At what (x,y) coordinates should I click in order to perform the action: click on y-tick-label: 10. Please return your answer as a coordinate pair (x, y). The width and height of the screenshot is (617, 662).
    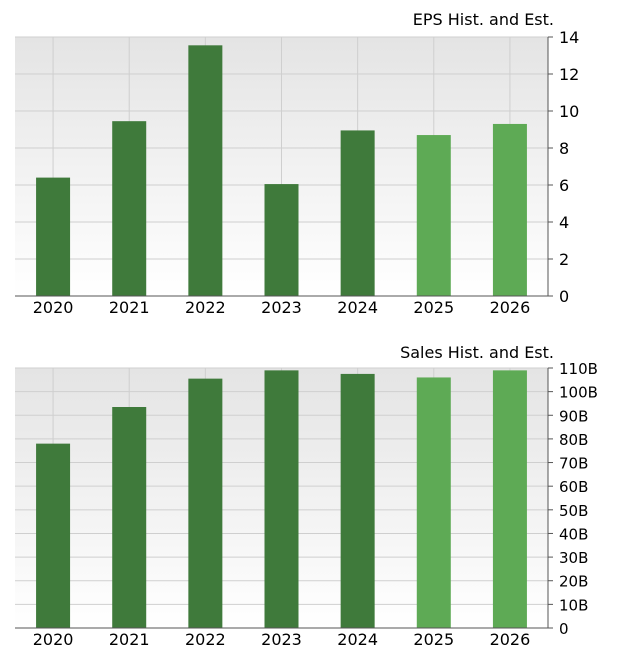
    Looking at the image, I should click on (569, 111).